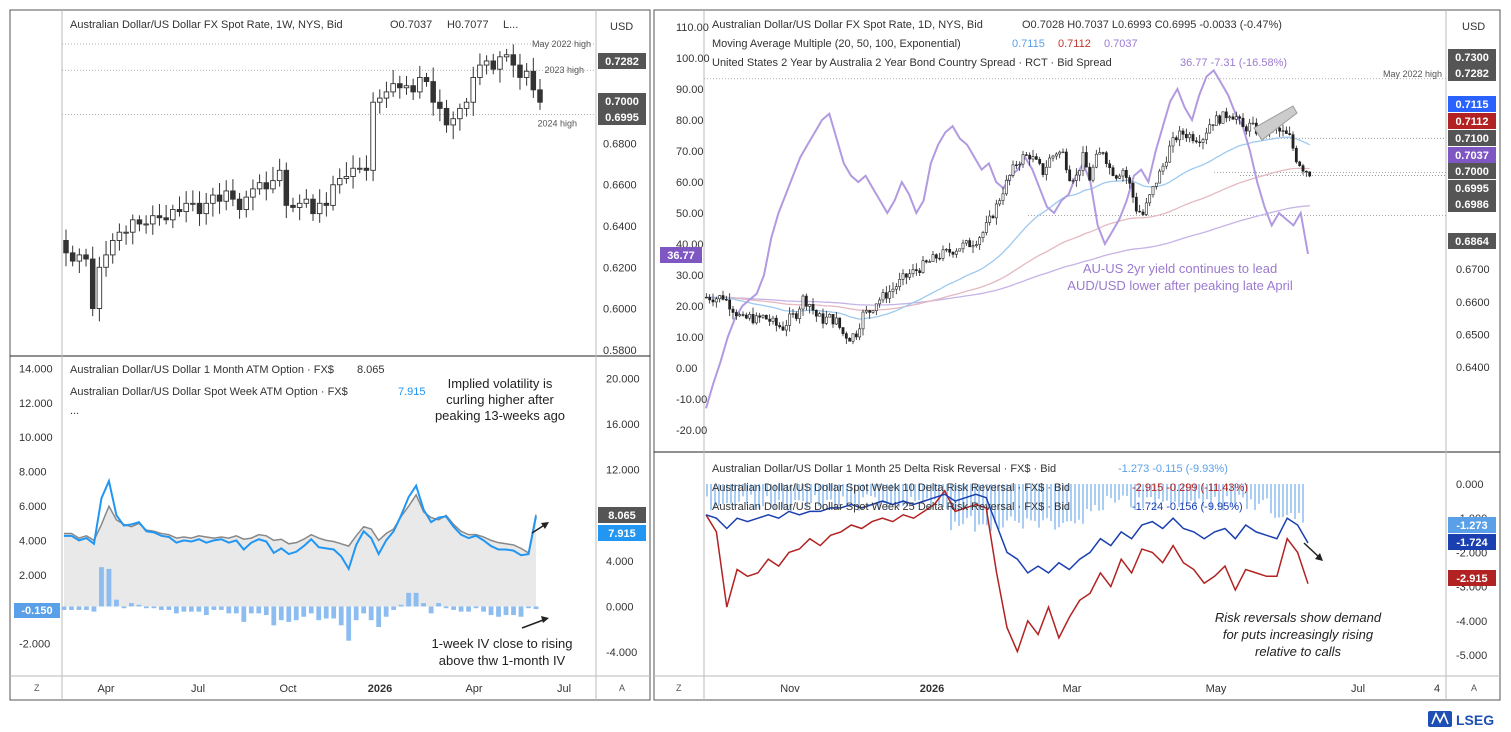 The image size is (1511, 732). What do you see at coordinates (502, 643) in the screenshot?
I see `iv-annot2-line1: 1-week IV close to rising` at bounding box center [502, 643].